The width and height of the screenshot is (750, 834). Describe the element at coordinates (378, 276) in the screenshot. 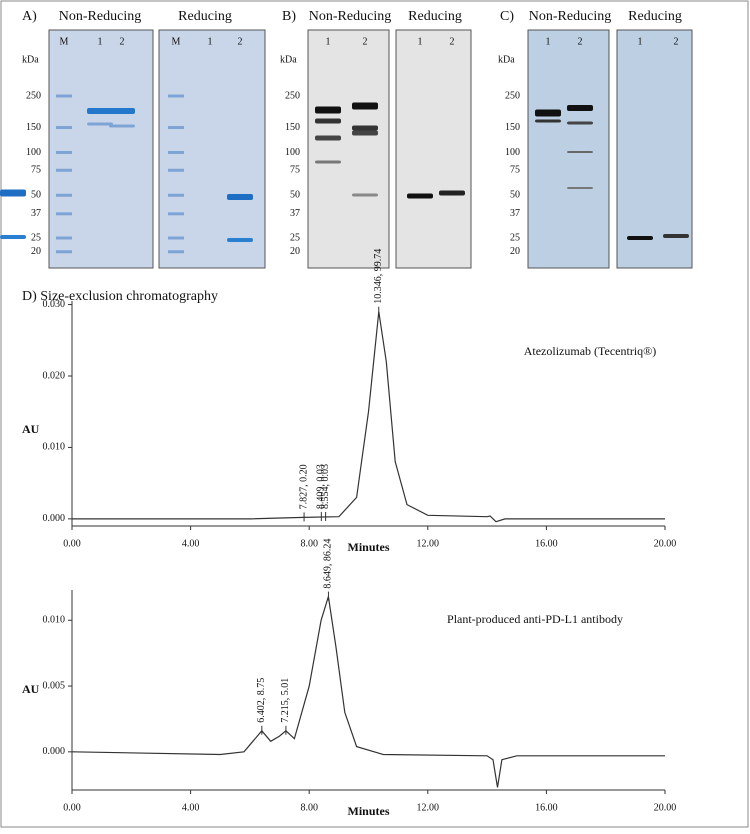

I see `peak-label: 10.346, 99.74` at that location.